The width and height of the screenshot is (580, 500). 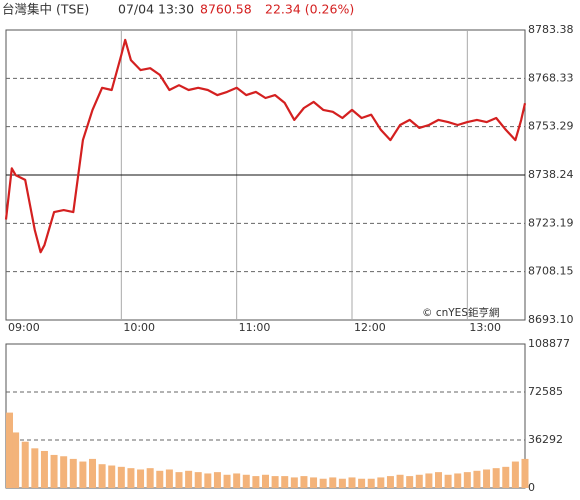 What do you see at coordinates (24, 327) in the screenshot?
I see `x-tick-label: 09:00` at bounding box center [24, 327].